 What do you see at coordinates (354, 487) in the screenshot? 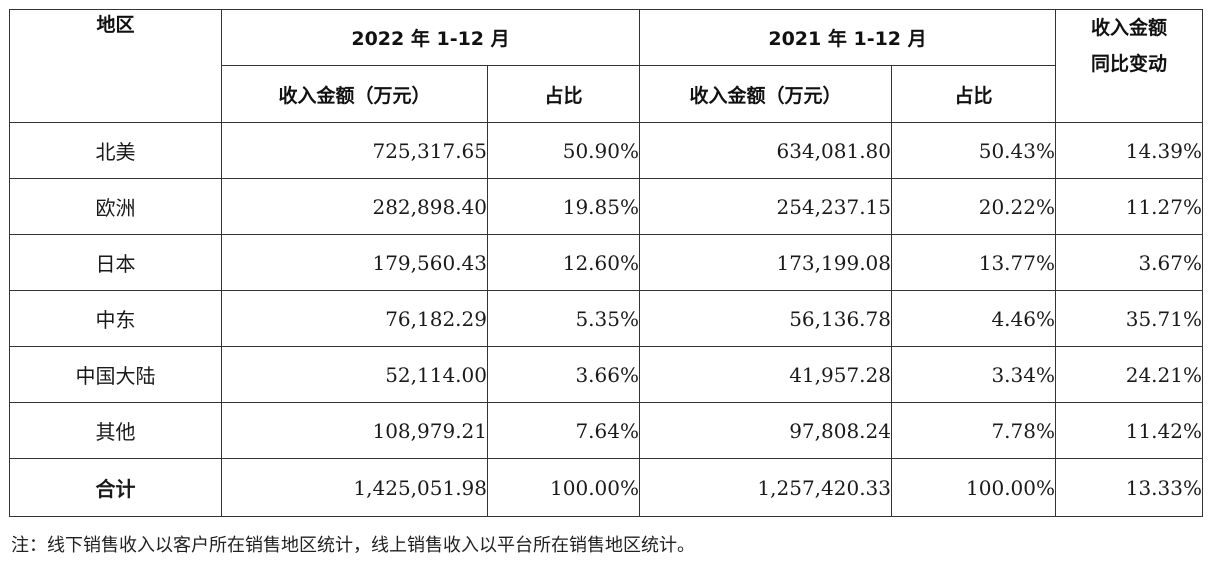
I see `cell-total-revenue-2022: 1,425,051.98` at bounding box center [354, 487].